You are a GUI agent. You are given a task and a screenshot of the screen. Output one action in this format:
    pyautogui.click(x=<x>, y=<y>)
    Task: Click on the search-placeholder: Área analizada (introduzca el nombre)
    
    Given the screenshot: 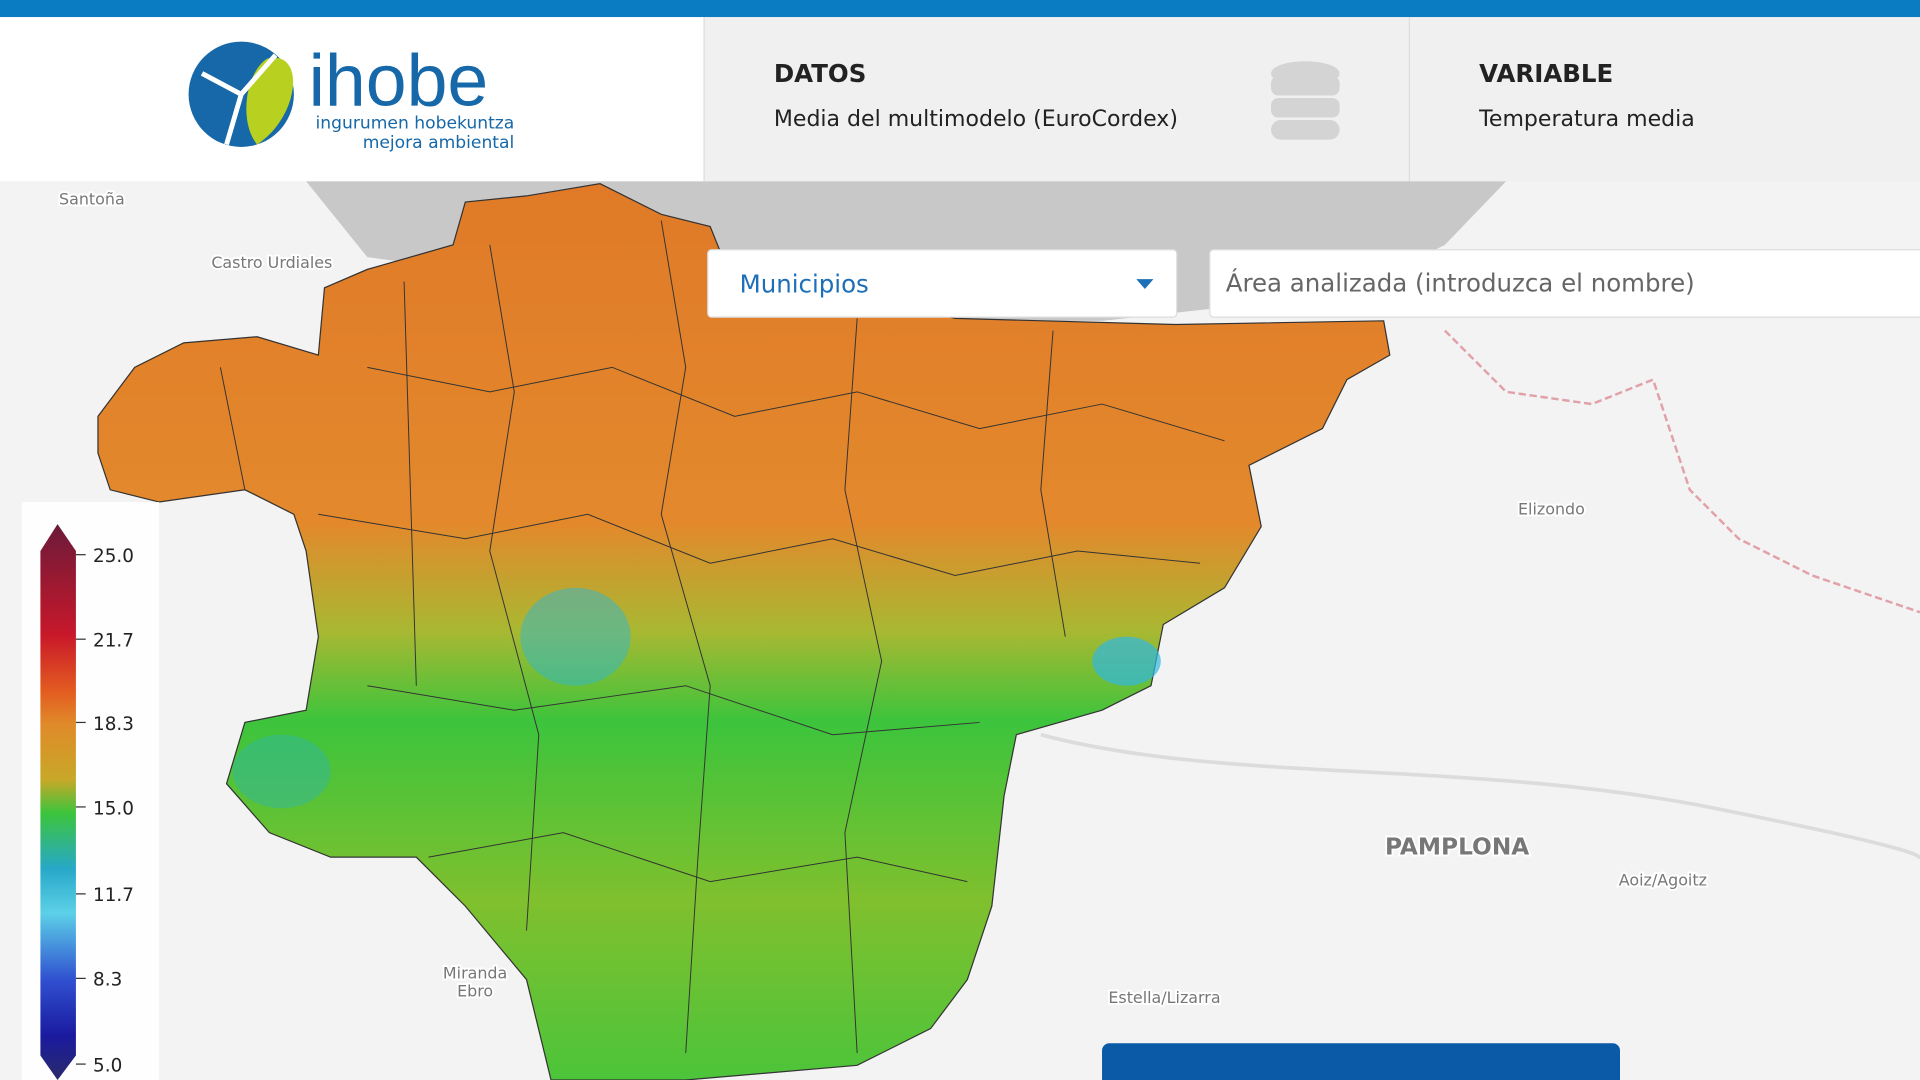 What is the action you would take?
    pyautogui.click(x=1460, y=282)
    